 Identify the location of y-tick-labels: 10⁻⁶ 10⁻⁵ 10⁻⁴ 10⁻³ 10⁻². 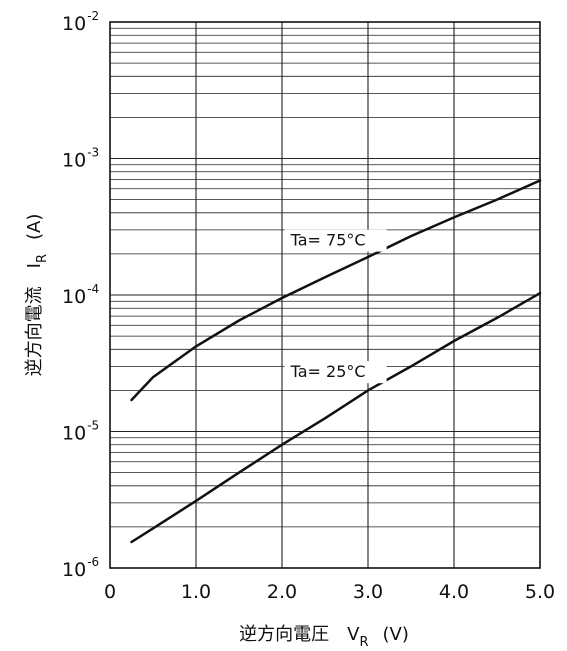
(80, 295).